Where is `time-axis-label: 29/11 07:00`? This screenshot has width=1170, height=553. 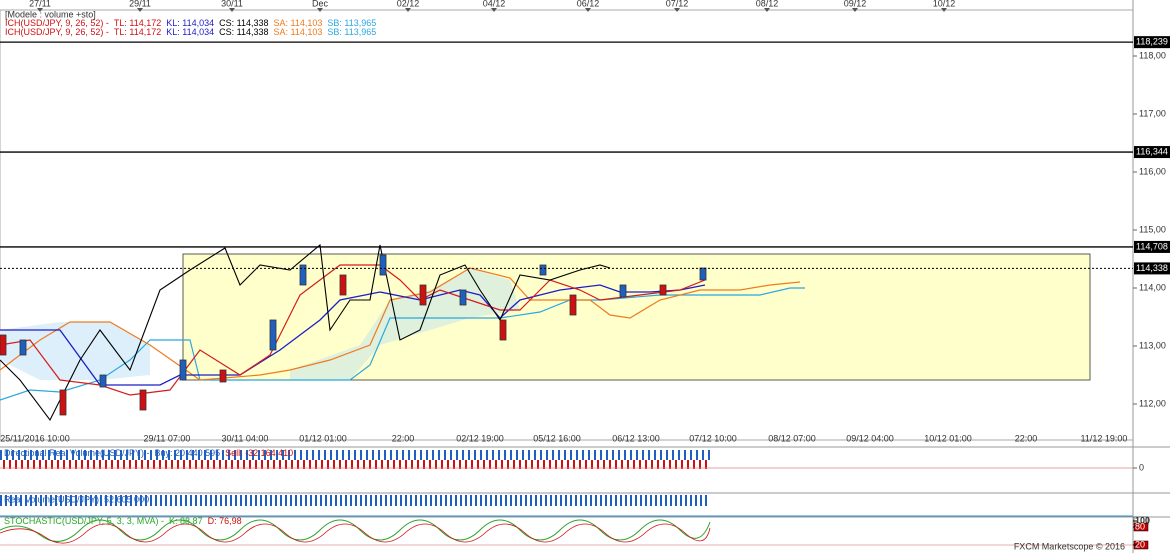 time-axis-label: 29/11 07:00 is located at coordinates (167, 438).